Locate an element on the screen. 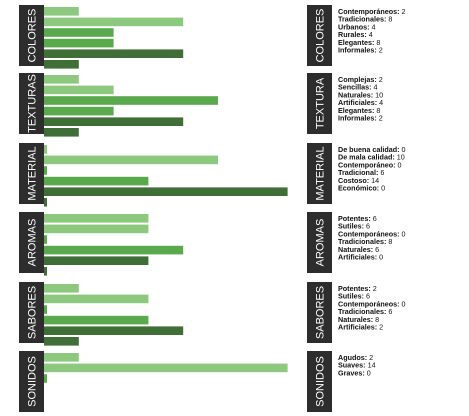 The height and width of the screenshot is (416, 469). info-line-aromas-4: Tradicionales: 8 is located at coordinates (365, 241).